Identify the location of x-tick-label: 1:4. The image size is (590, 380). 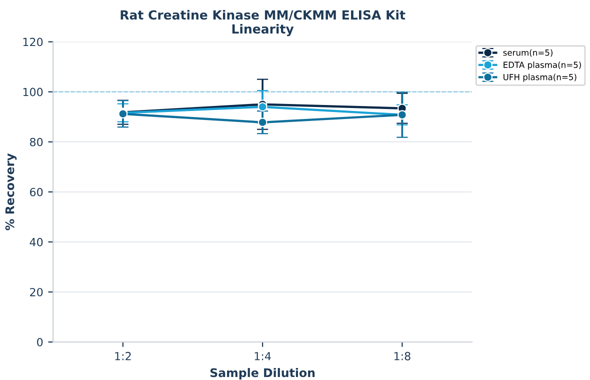
(262, 356).